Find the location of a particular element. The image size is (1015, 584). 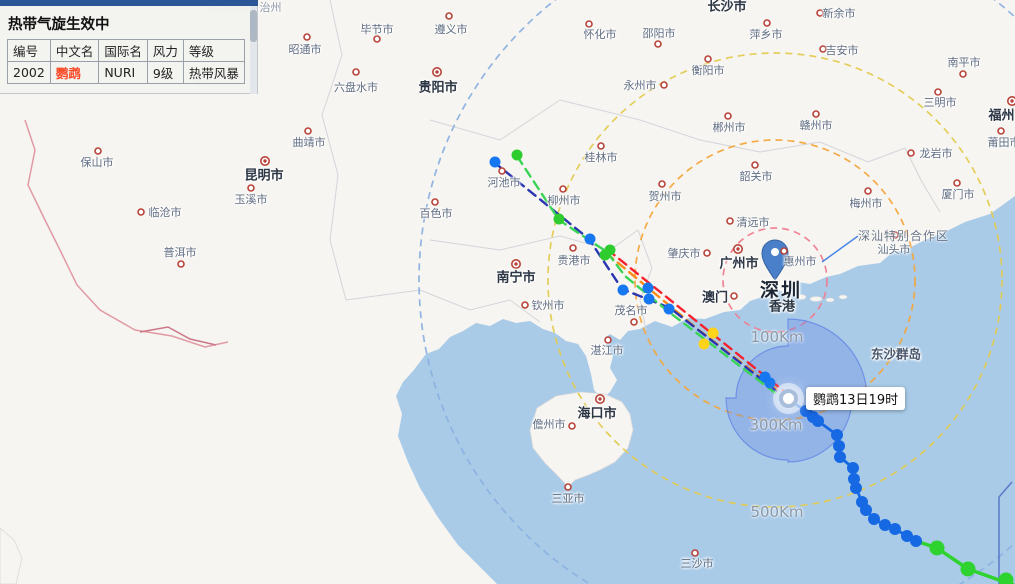

cell-wind: 9级 is located at coordinates (165, 72).